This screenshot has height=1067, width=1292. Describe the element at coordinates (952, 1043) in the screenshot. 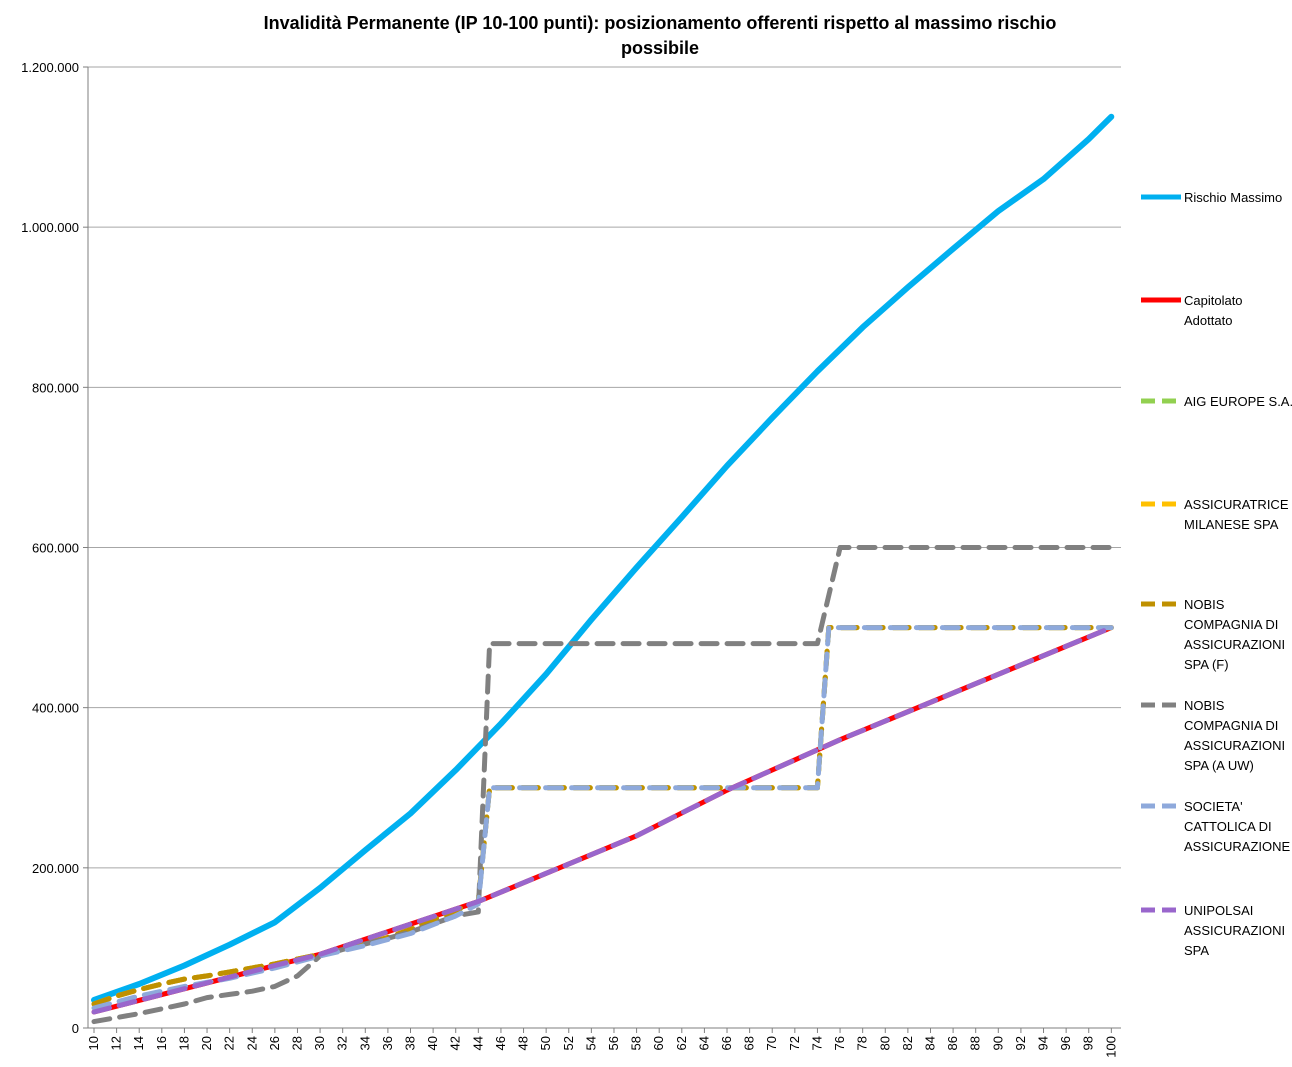

I see `x-tick-label: 86` at that location.